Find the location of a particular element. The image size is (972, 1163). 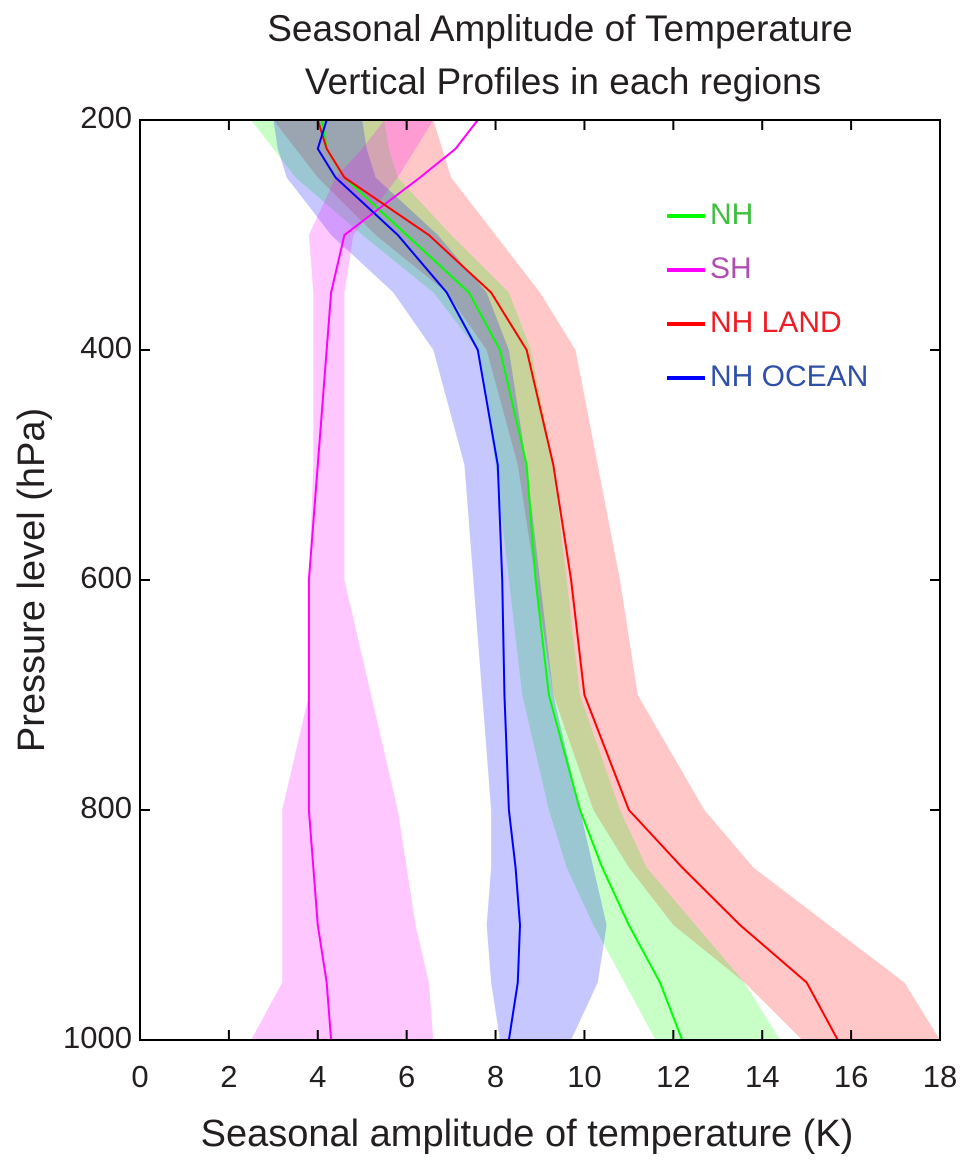

x-tick-label: 10 is located at coordinates (584, 1076).